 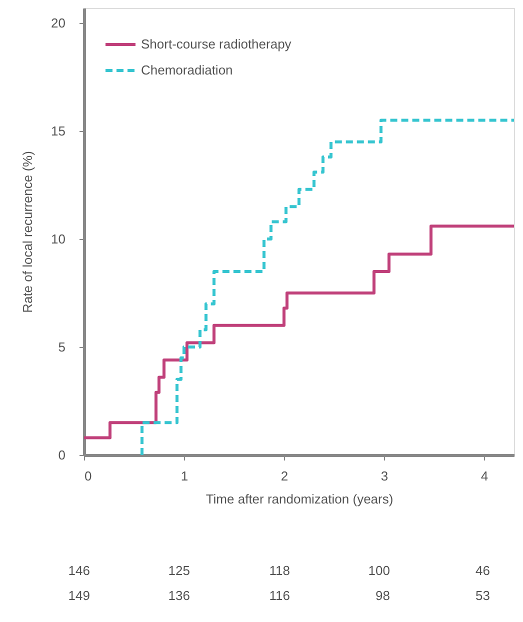 I want to click on text: 125, so click(x=179, y=570).